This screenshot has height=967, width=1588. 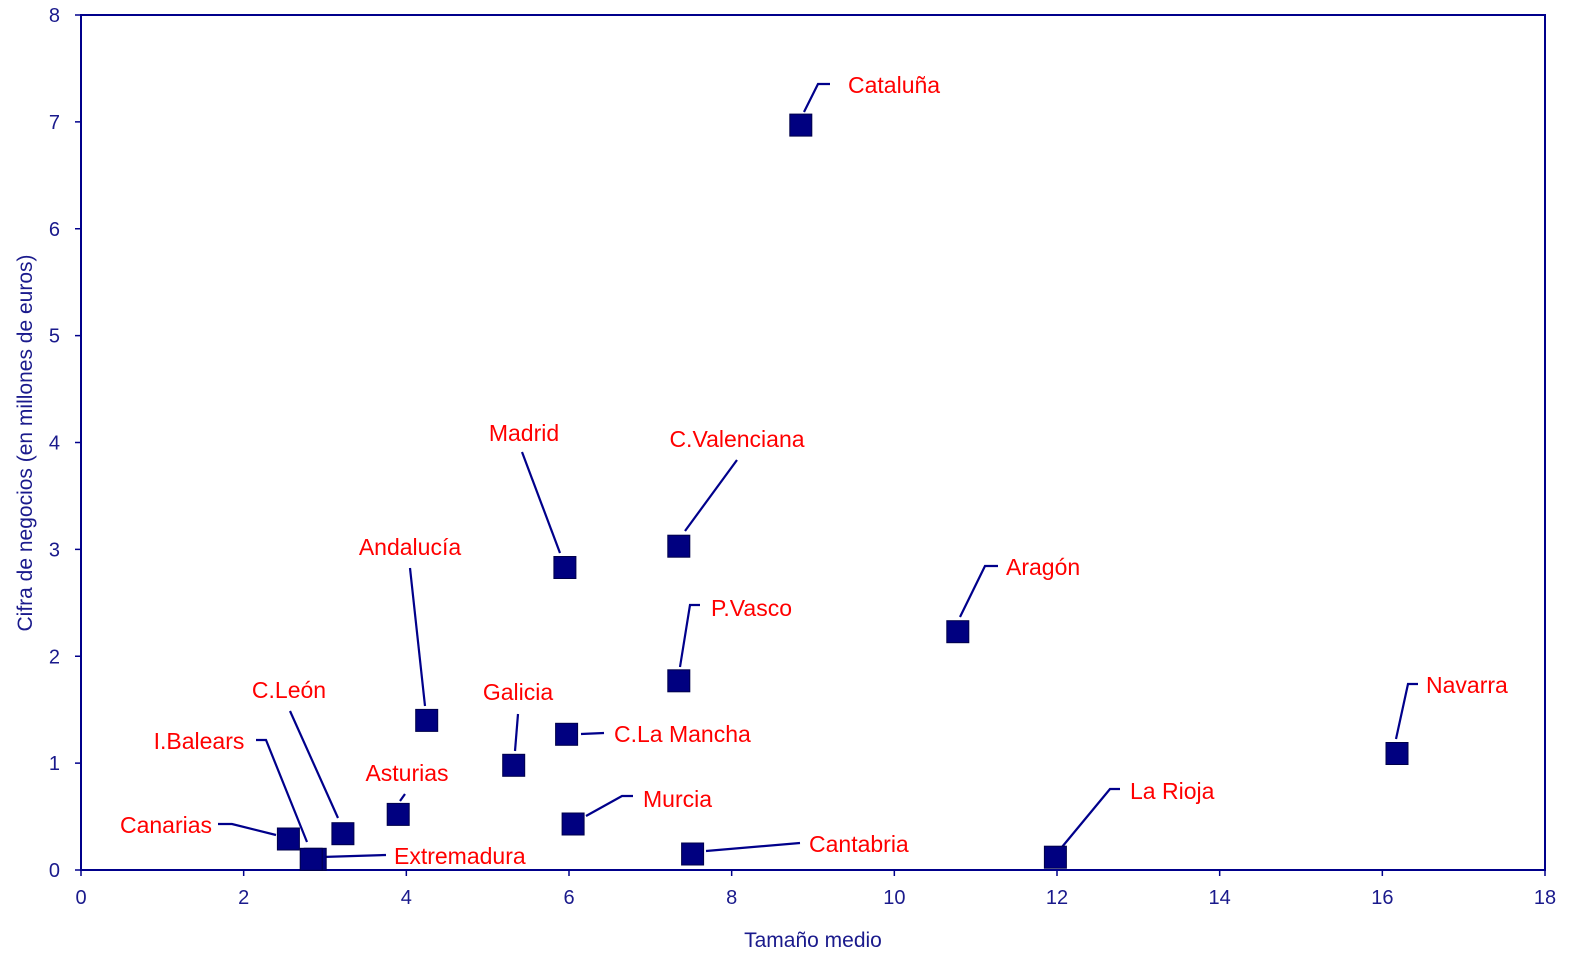 I want to click on data-point-label: P.Vasco, so click(x=751, y=608).